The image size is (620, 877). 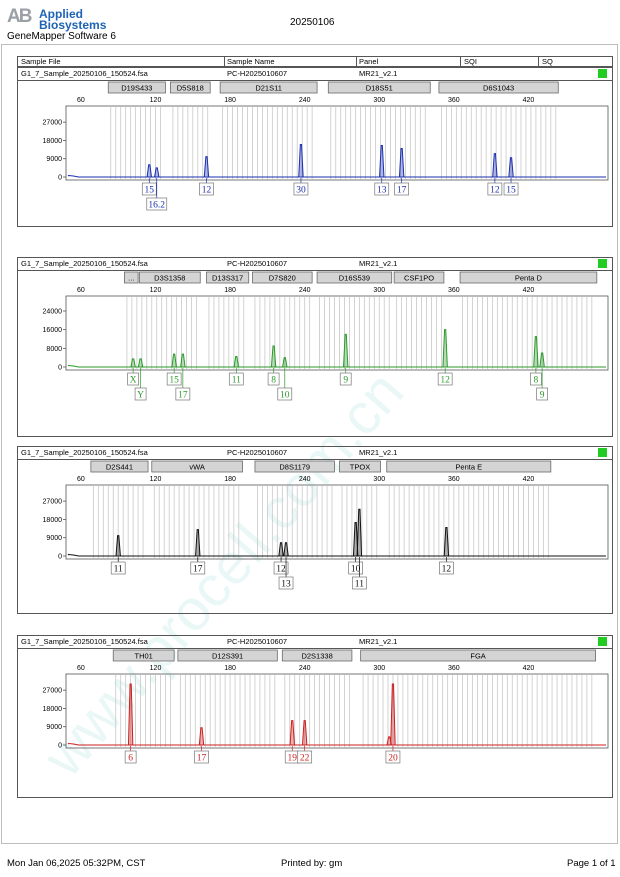 I want to click on col-sq: SQ, so click(x=547, y=61).